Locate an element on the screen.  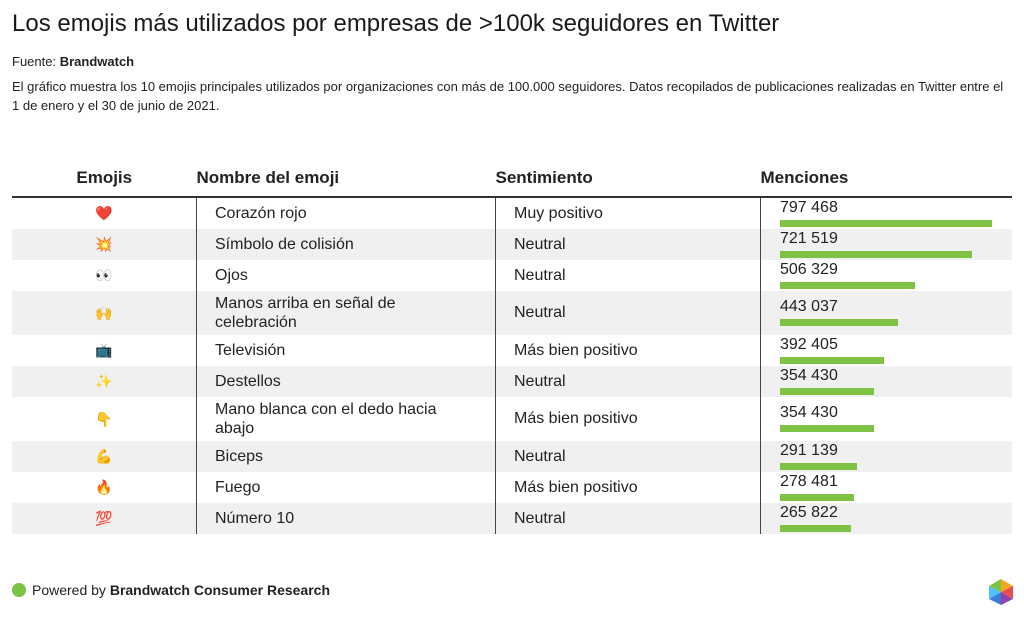
cell: Símbolo de colisión is located at coordinates (346, 244).